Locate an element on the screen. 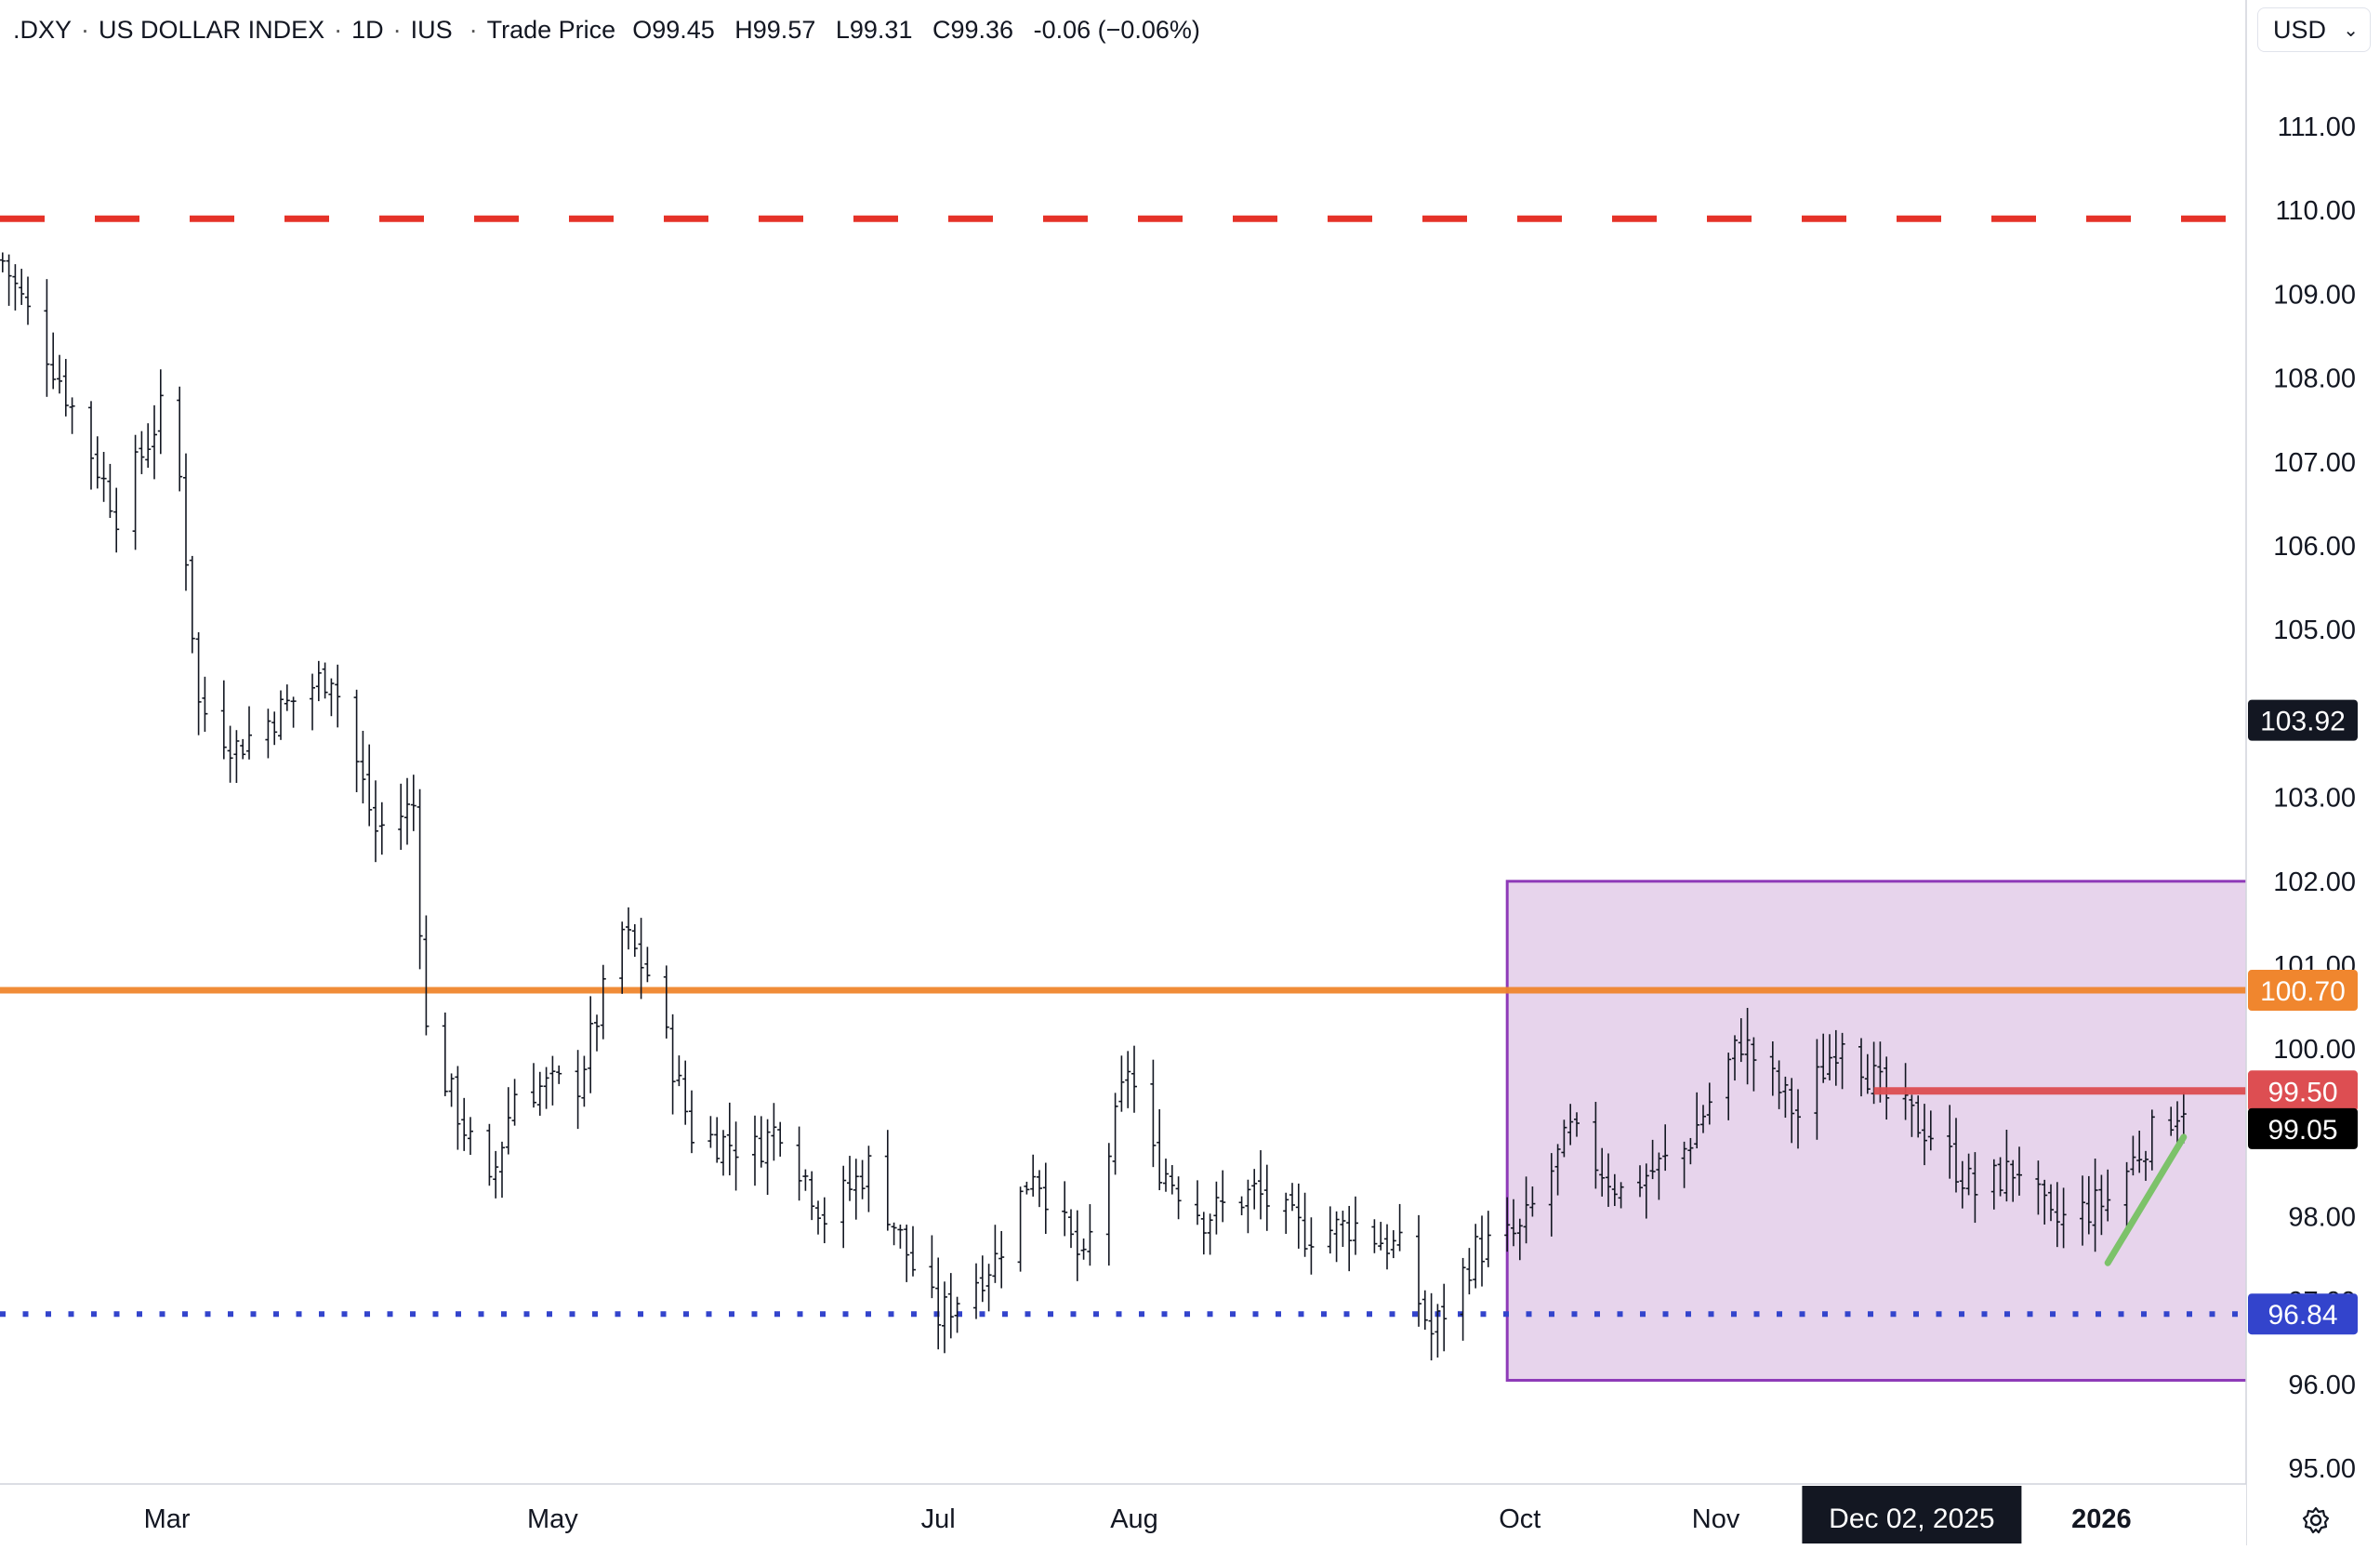 Image resolution: width=2380 pixels, height=1550 pixels. green-trend-line is located at coordinates (2146, 1199).